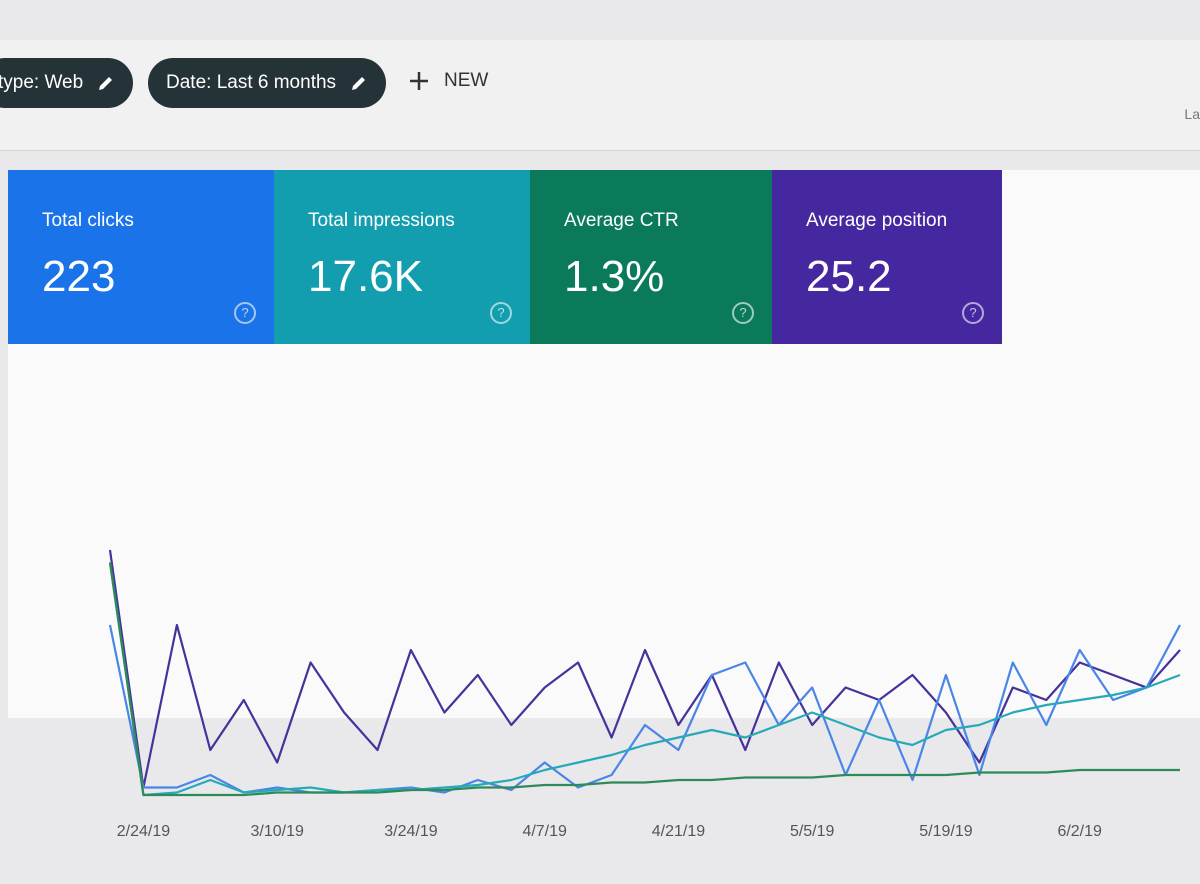 The height and width of the screenshot is (884, 1200). Describe the element at coordinates (600, 95) in the screenshot. I see `toolbar: type: Web Date: Last 6 months NEW La` at that location.